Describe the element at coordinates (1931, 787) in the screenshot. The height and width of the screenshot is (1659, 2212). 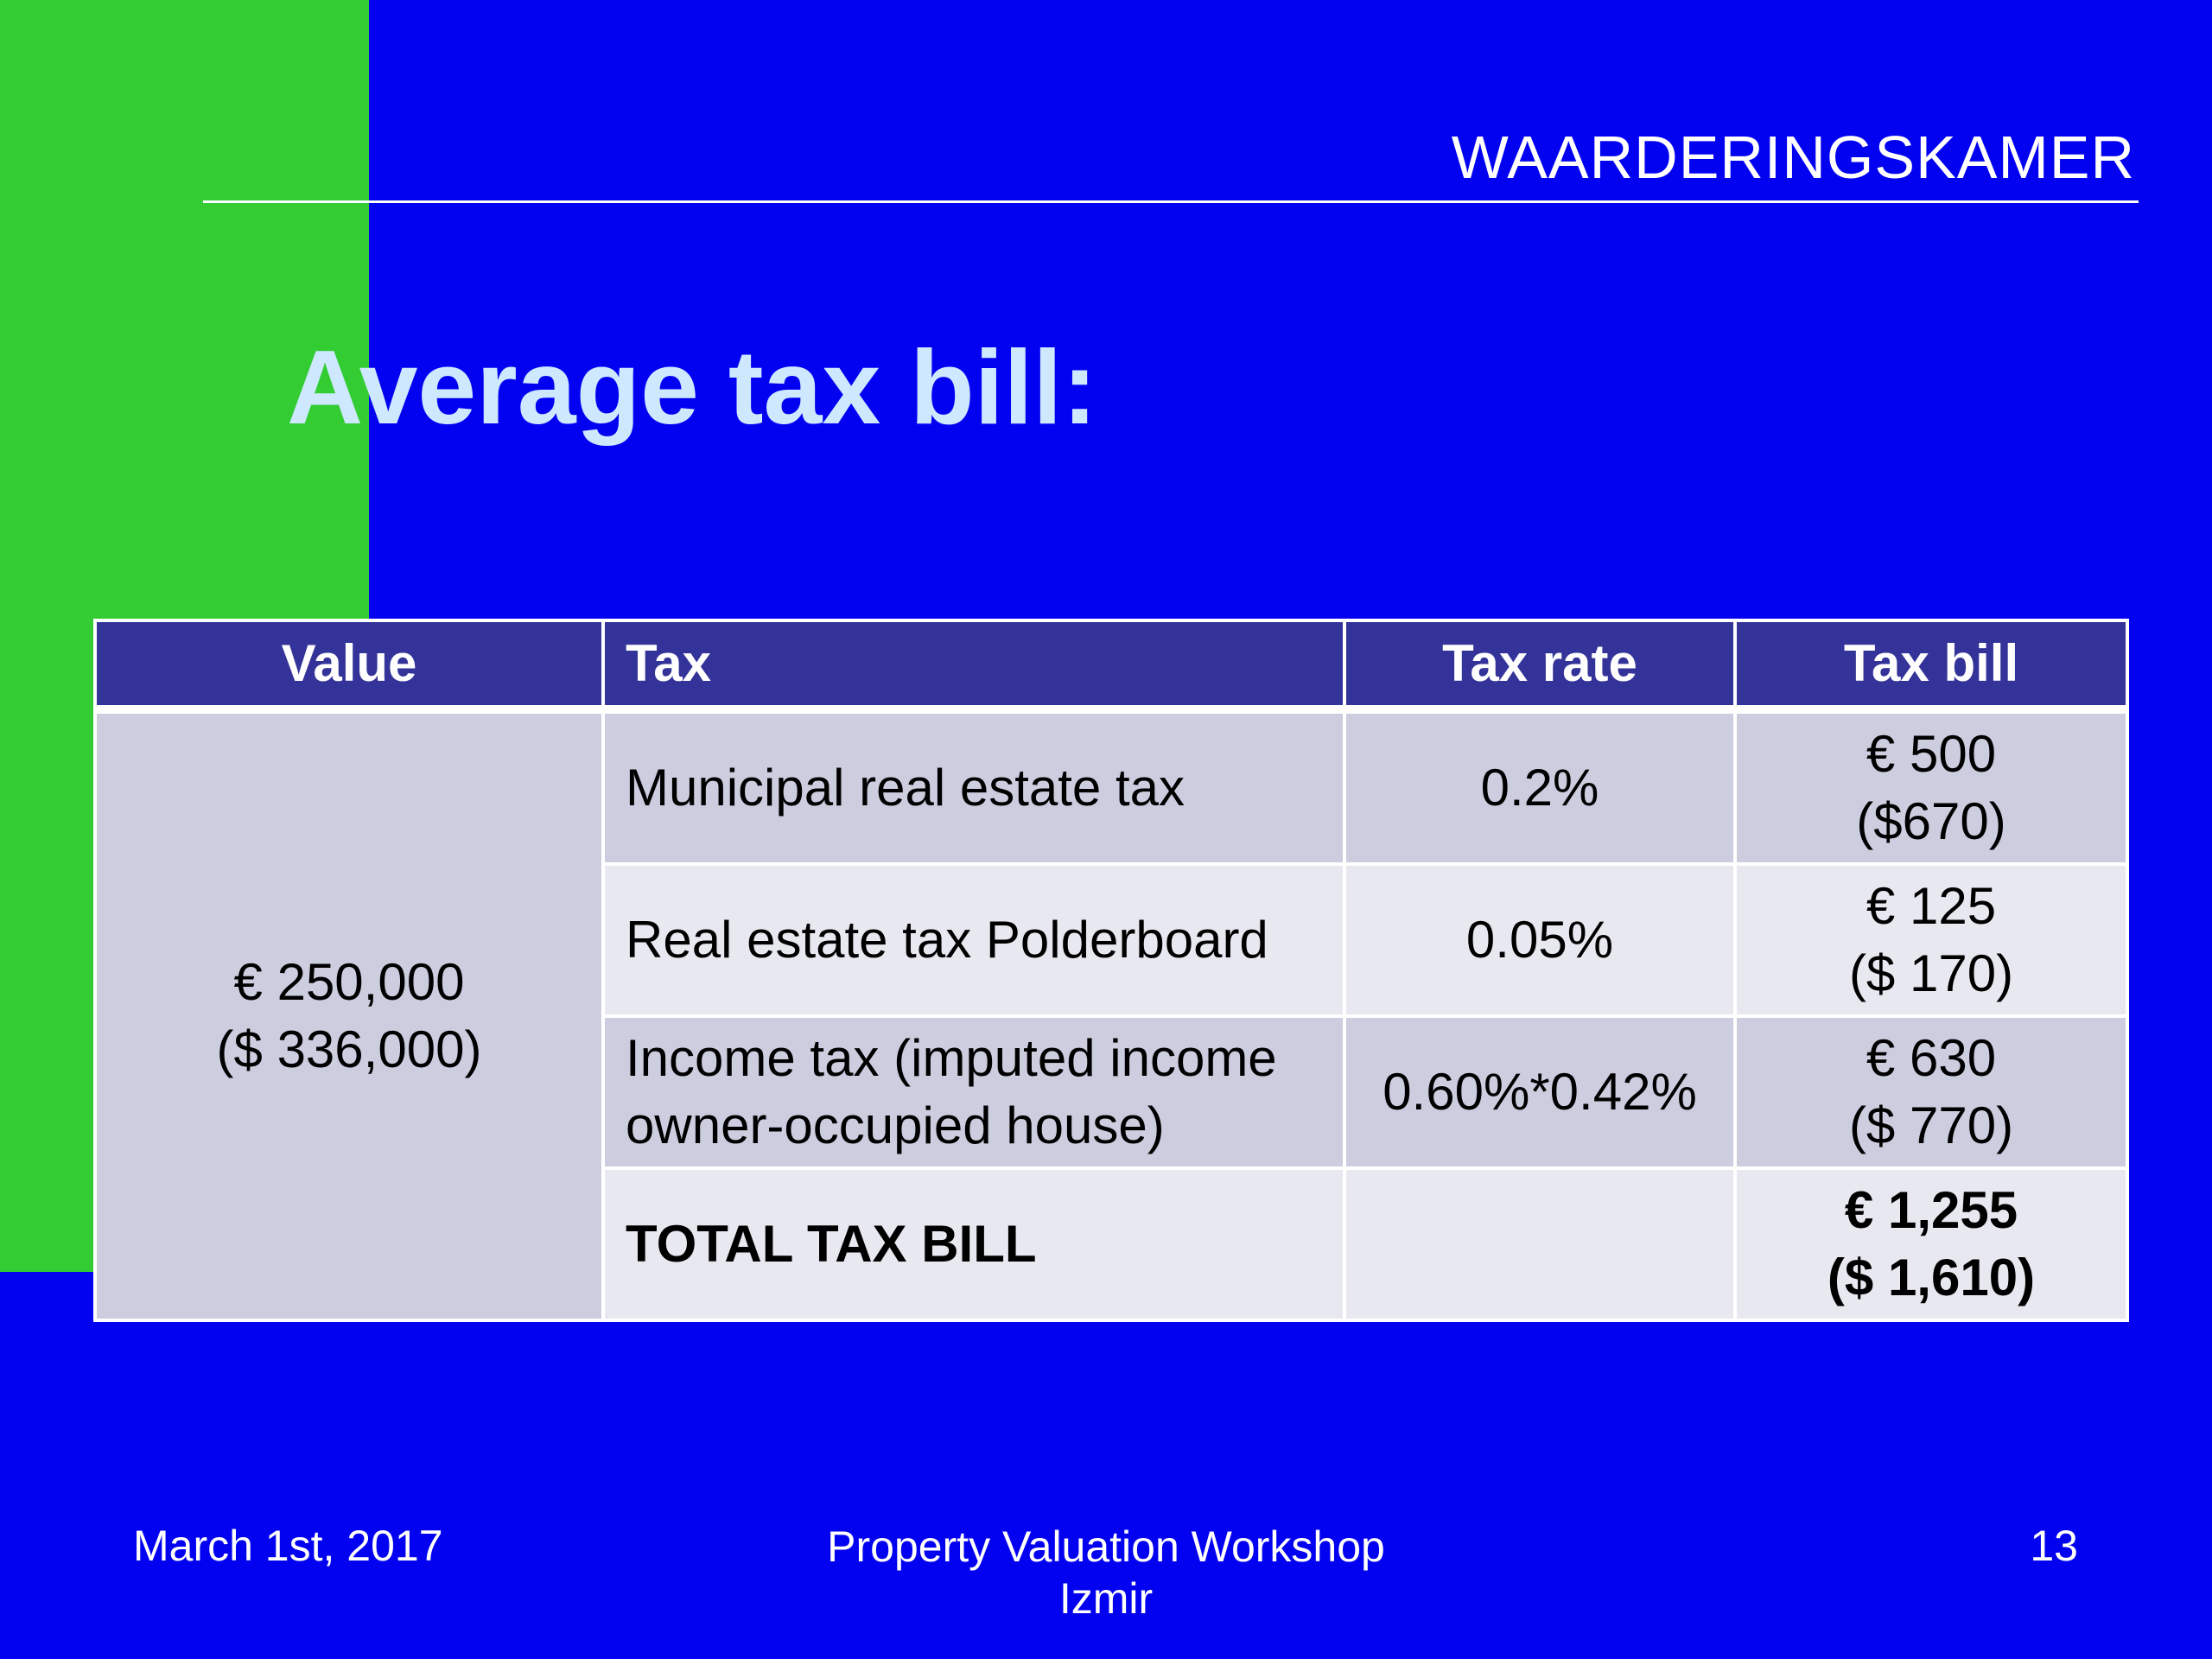
I see `tax-bill-cell: € 500 ($670)` at that location.